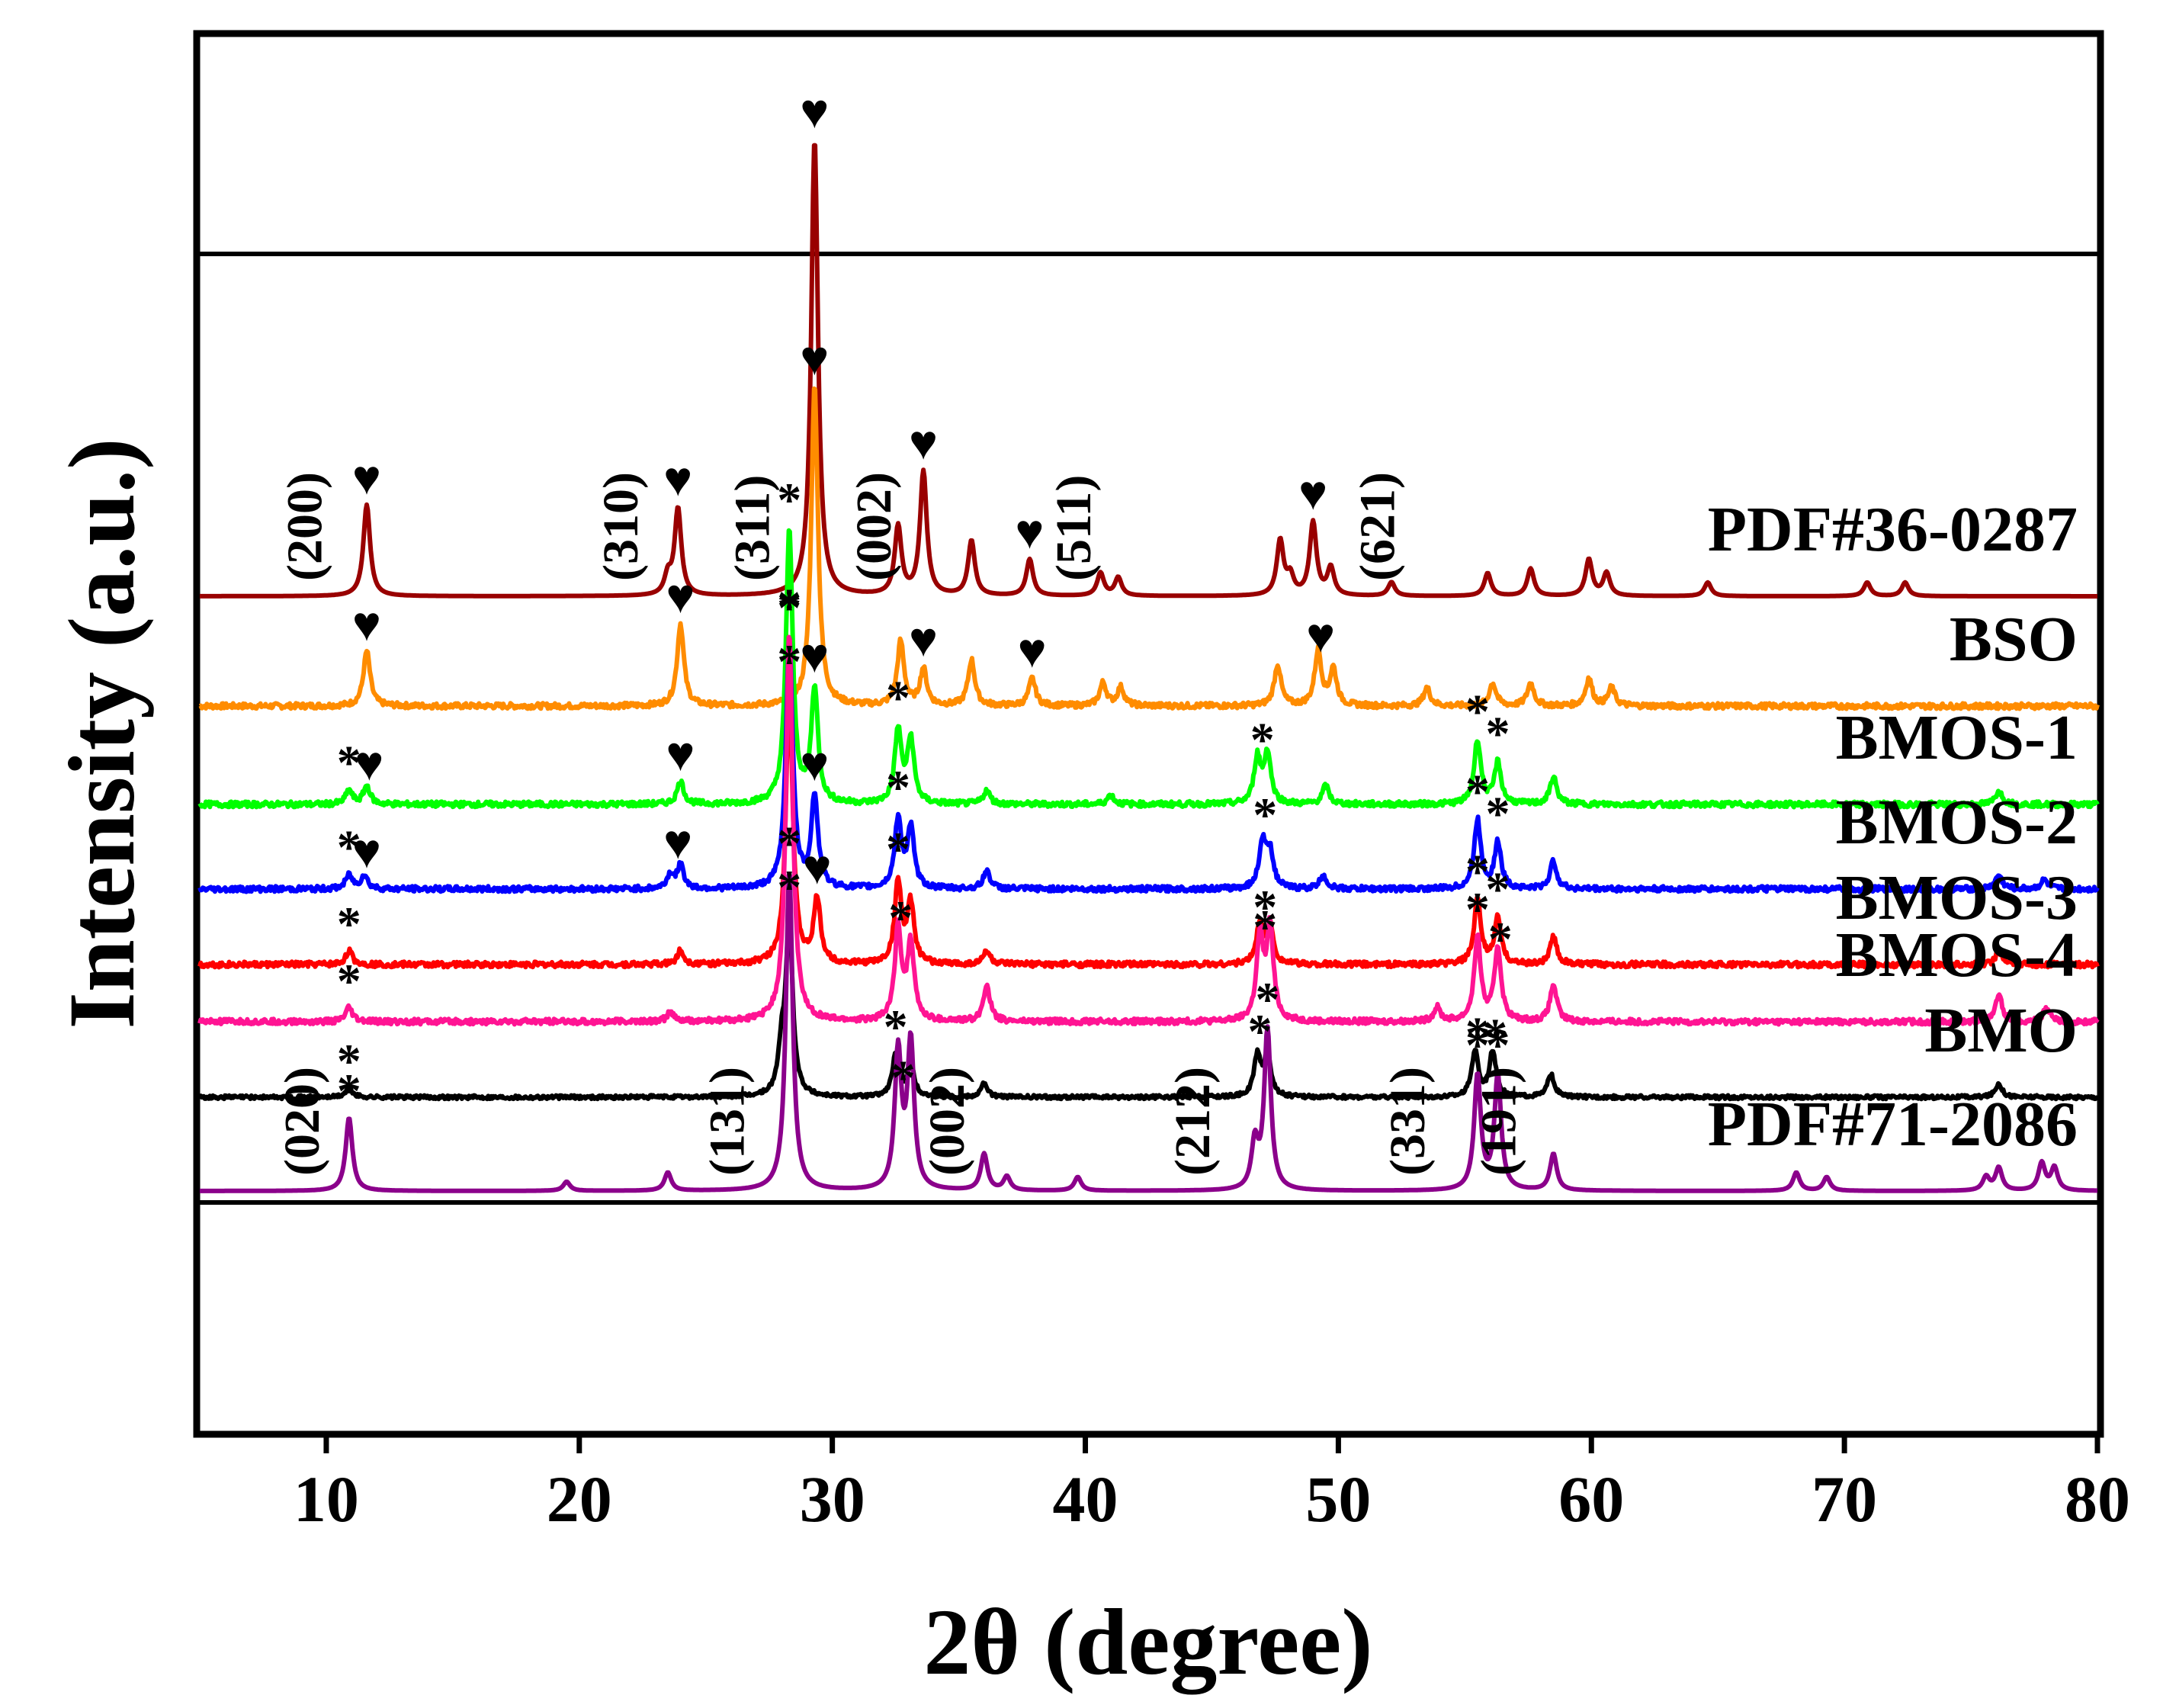  What do you see at coordinates (326, 1499) in the screenshot?
I see `x-tick-label: 10` at bounding box center [326, 1499].